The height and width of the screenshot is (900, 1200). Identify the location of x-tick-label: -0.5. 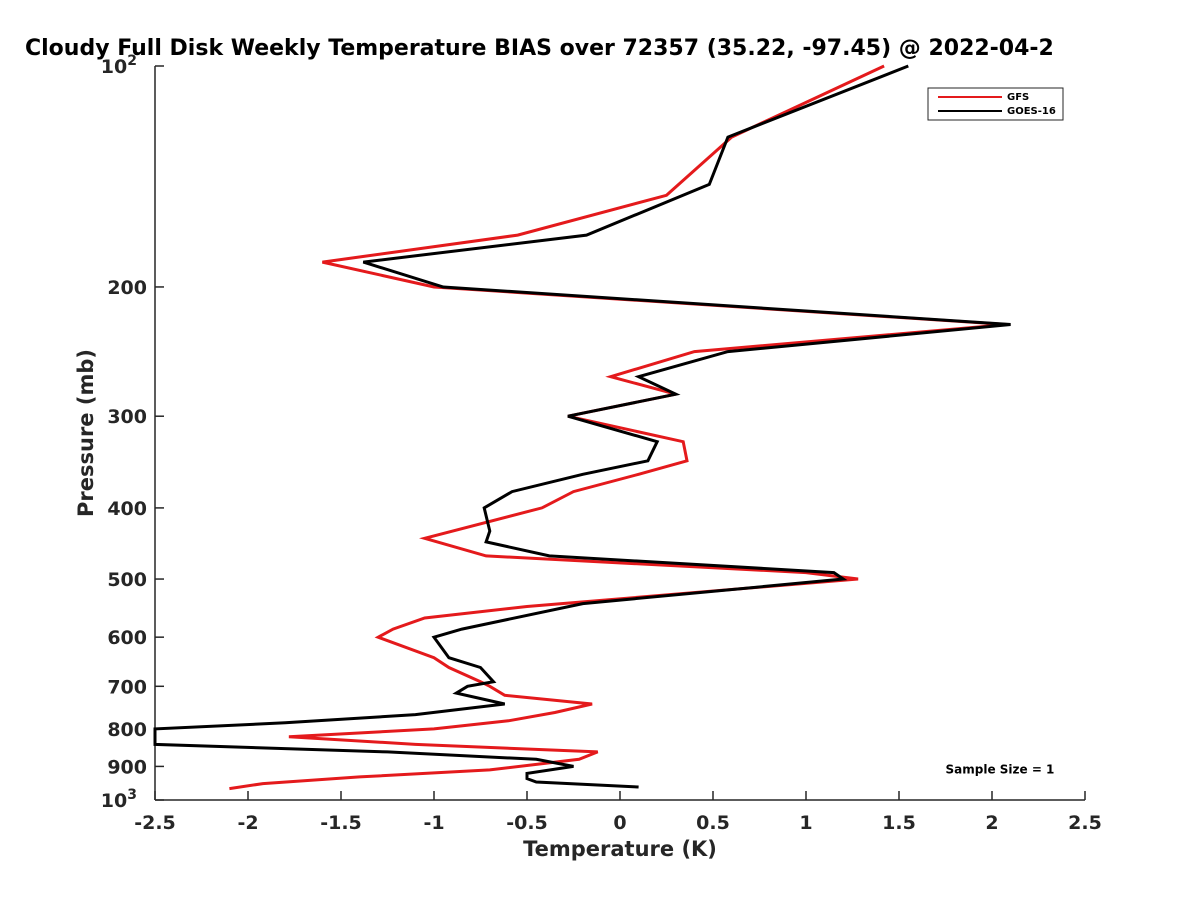
(527, 823).